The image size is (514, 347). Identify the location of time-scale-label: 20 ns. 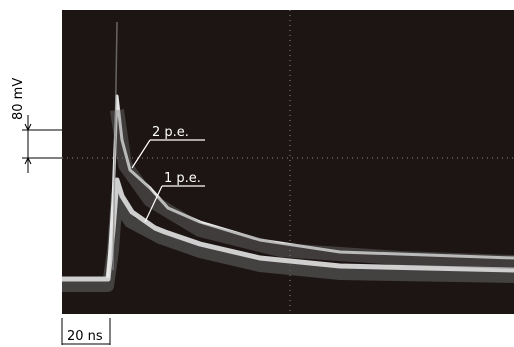
(85, 336).